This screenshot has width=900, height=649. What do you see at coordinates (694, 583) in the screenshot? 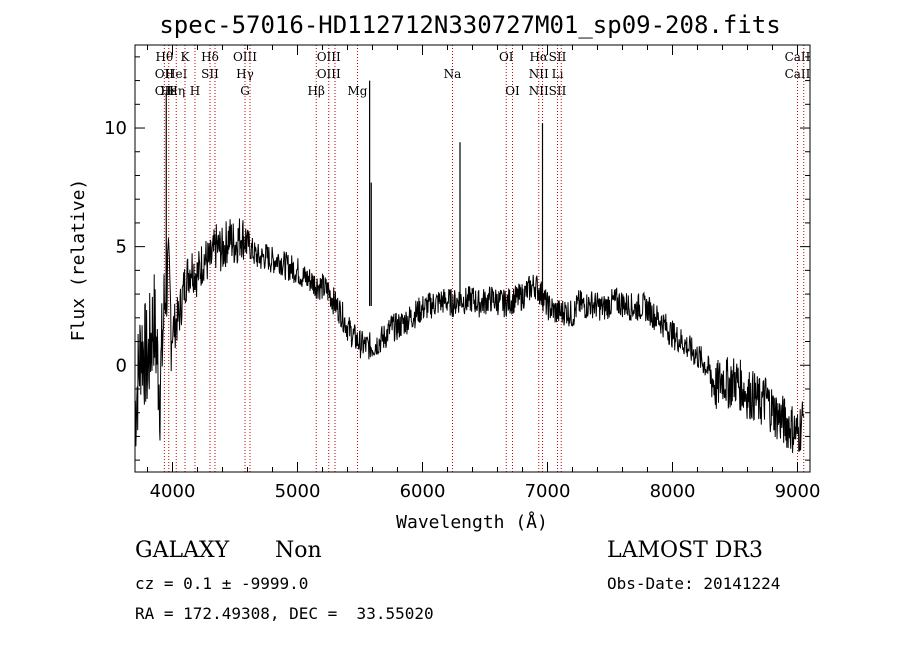
I see `obs-date: Obs-Date: 20141224` at bounding box center [694, 583].